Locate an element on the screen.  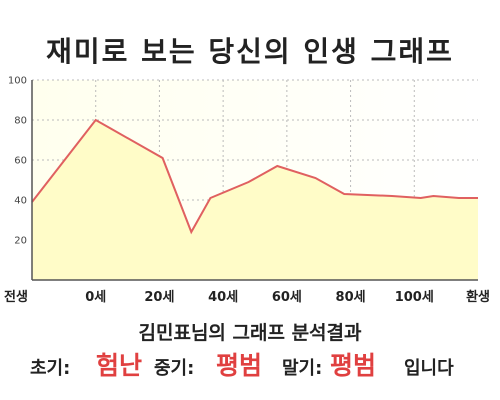
x-tick-label-1: 0세 is located at coordinates (95, 297).